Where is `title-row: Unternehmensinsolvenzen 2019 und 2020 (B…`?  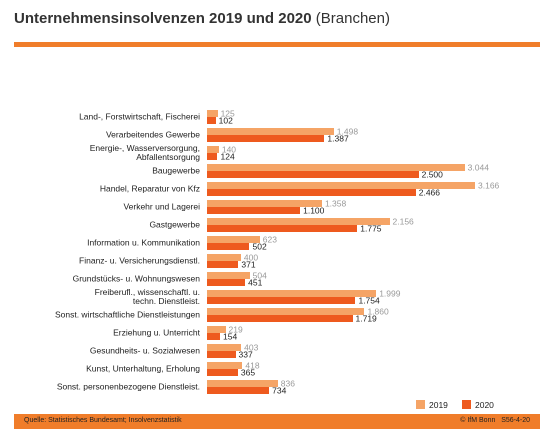
title-row: Unternehmensinsolvenzen 2019 und 2020 (B… is located at coordinates (202, 18).